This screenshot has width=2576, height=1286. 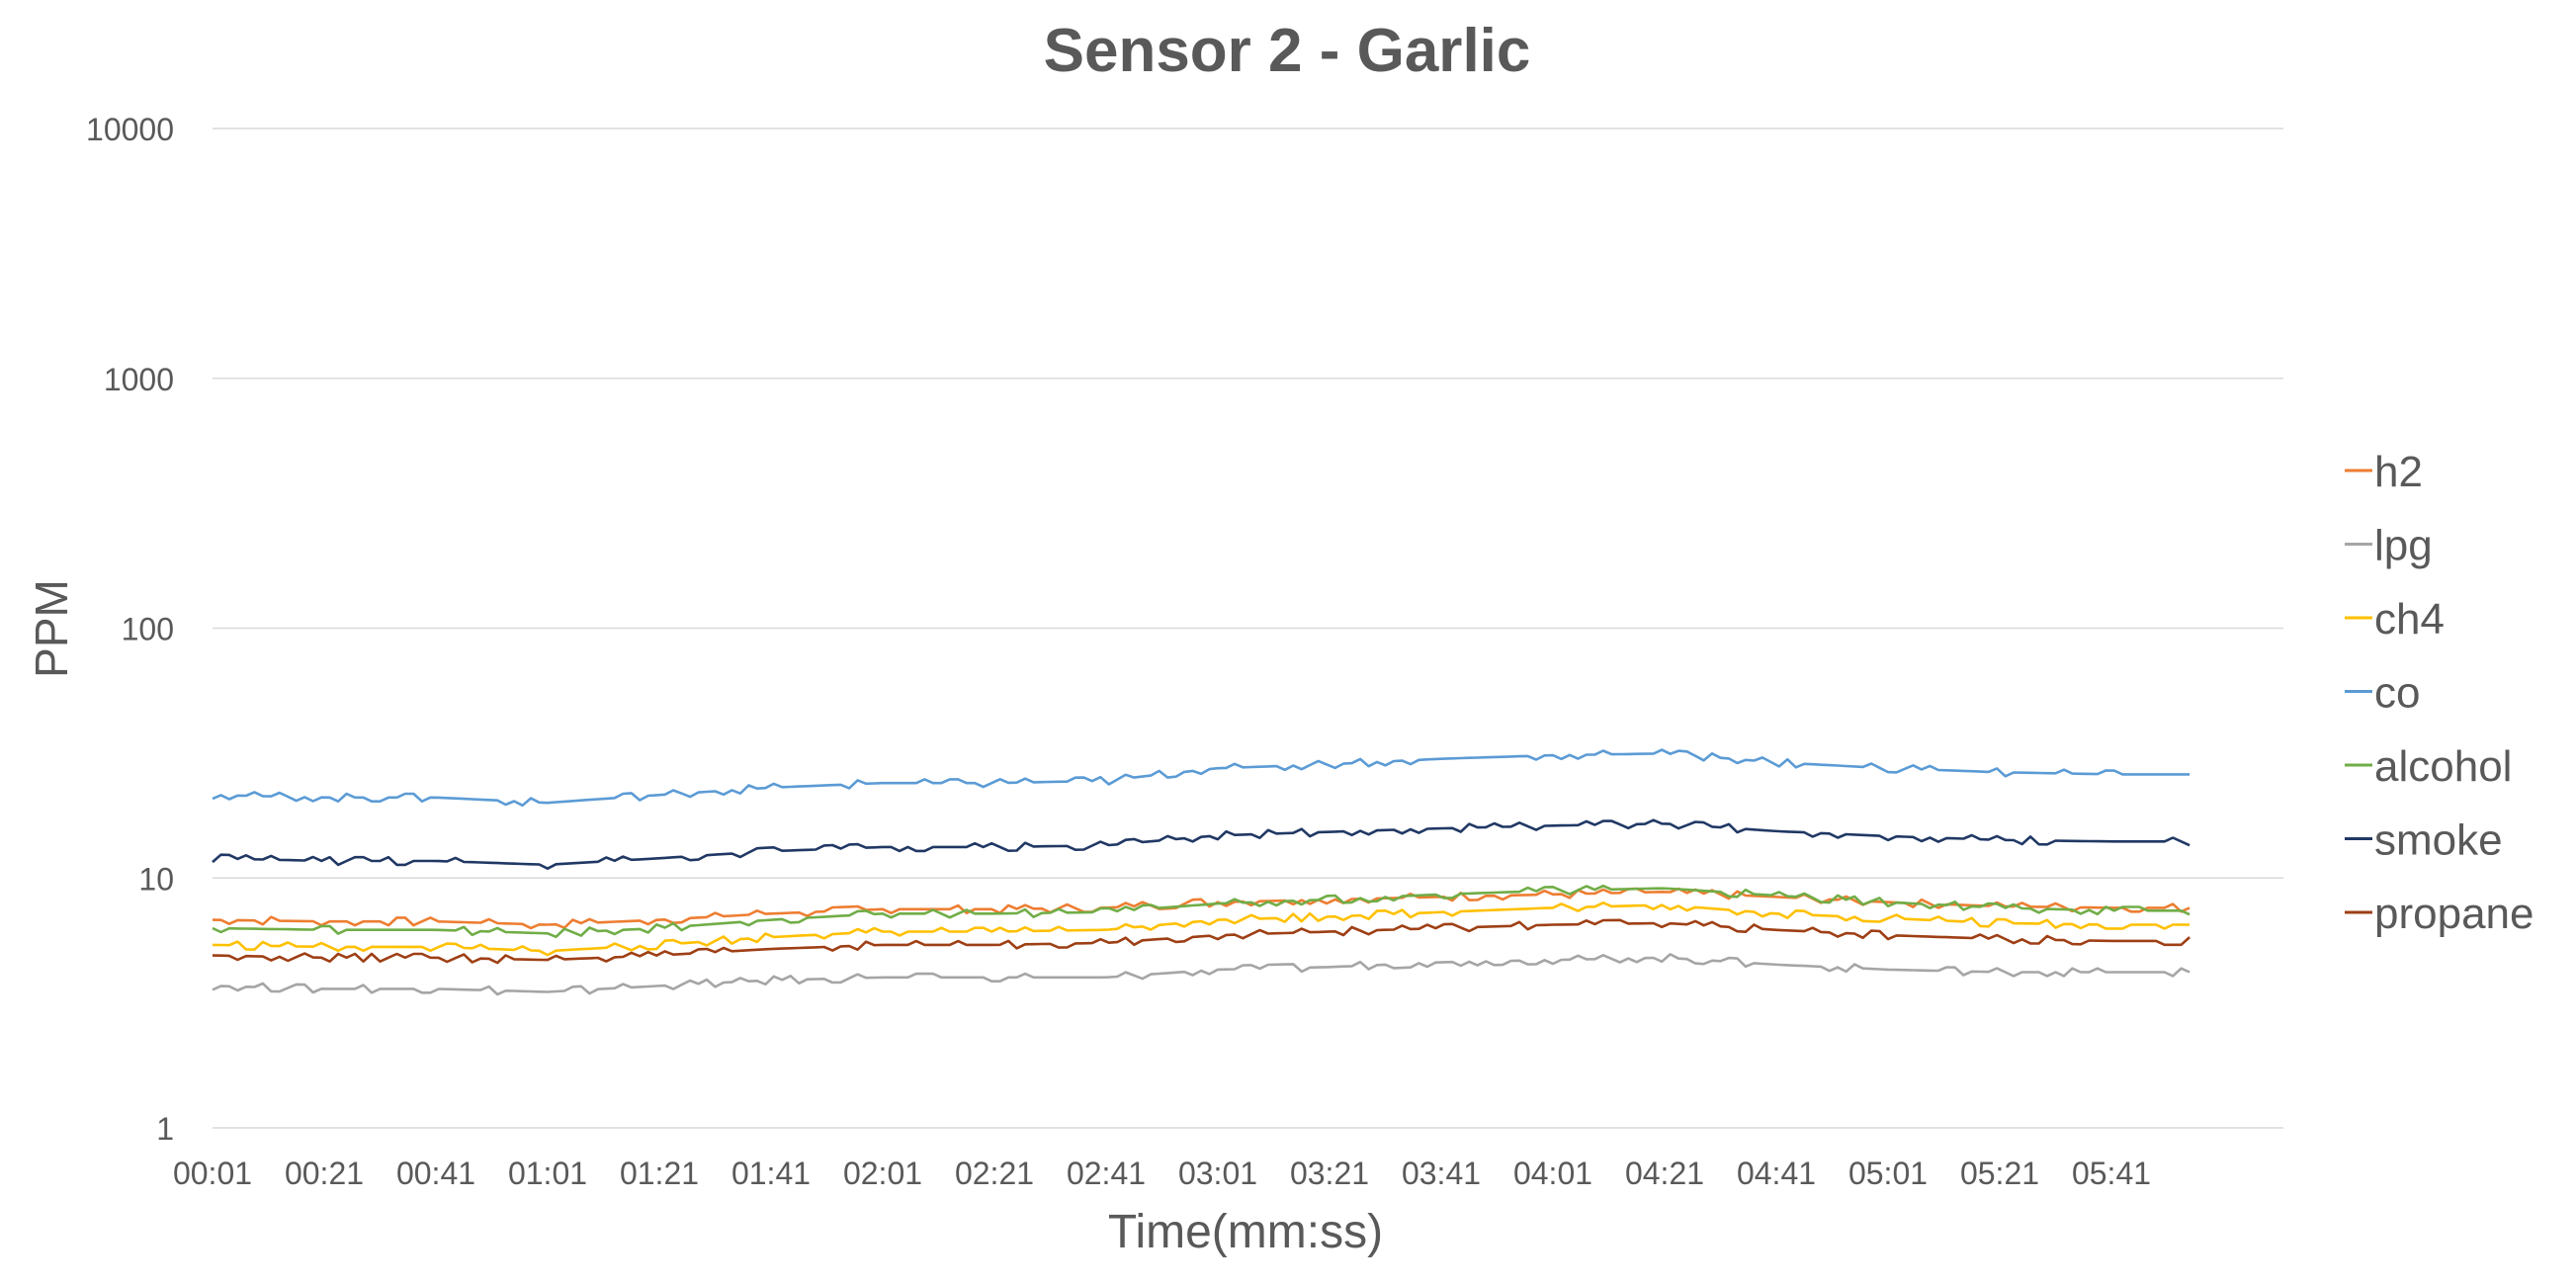 I want to click on x-tick-label: 05:21, so click(x=1999, y=1174).